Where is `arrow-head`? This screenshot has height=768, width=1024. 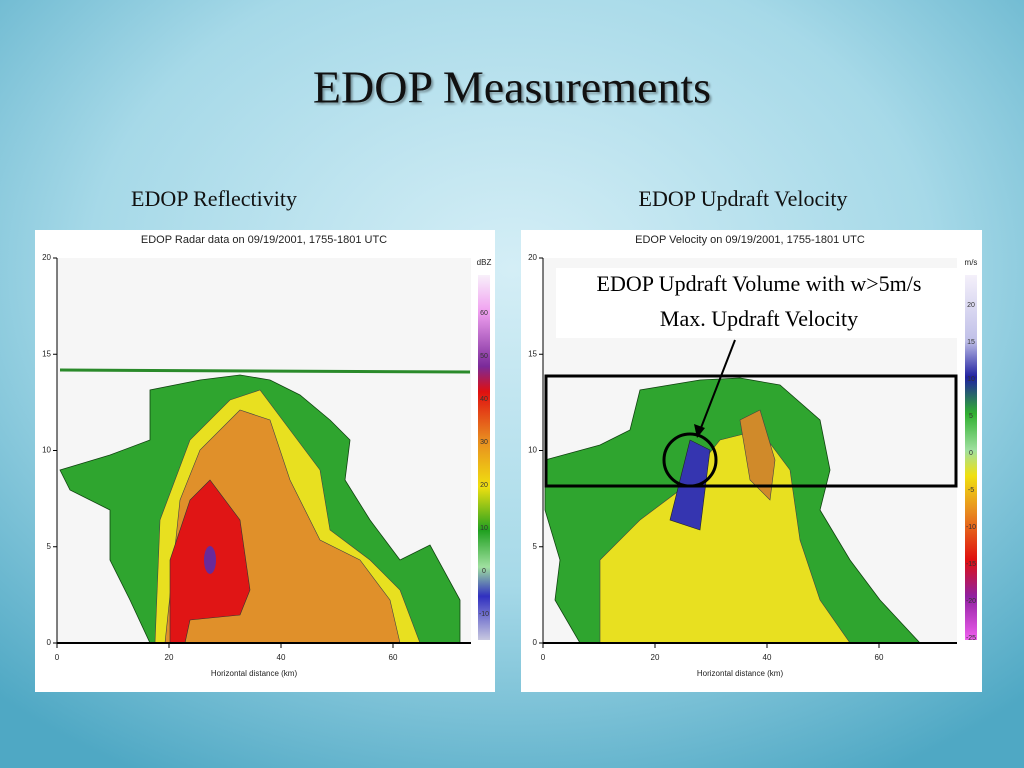 arrow-head is located at coordinates (699, 431).